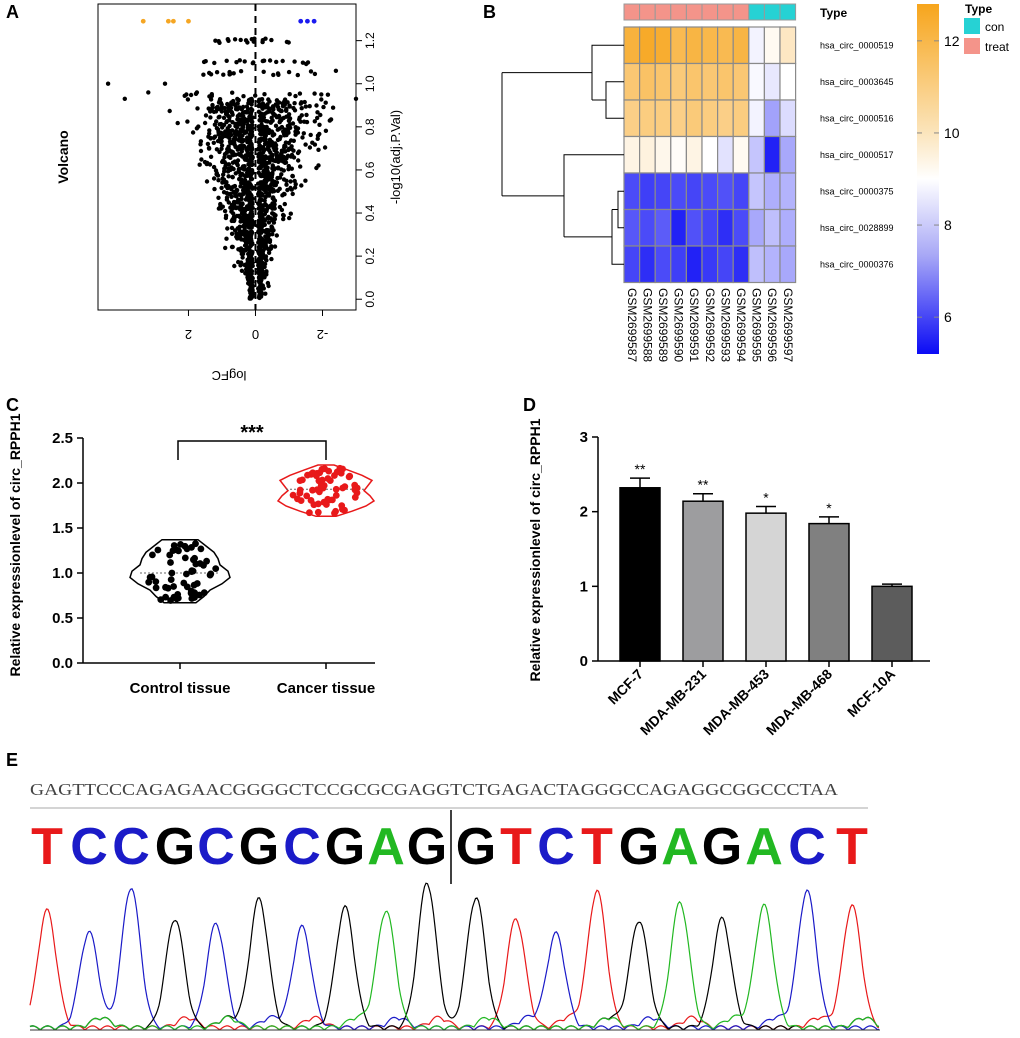 This screenshot has width=1020, height=1038. What do you see at coordinates (63, 156) in the screenshot?
I see `volcano-title: Volcano` at bounding box center [63, 156].